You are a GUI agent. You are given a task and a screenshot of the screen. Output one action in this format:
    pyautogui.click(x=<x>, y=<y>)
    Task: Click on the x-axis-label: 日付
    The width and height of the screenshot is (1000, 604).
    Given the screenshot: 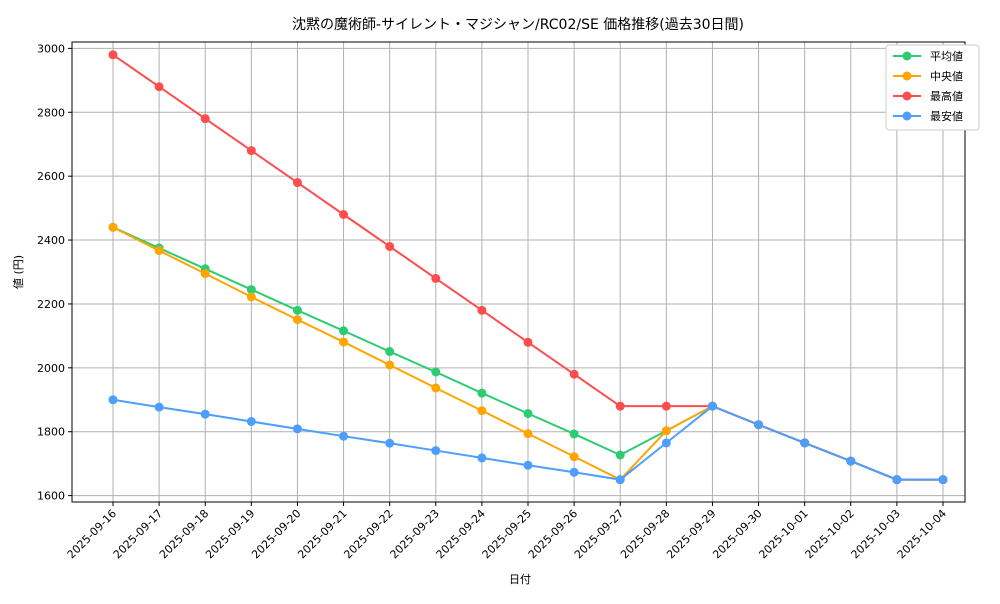 What is the action you would take?
    pyautogui.click(x=520, y=579)
    